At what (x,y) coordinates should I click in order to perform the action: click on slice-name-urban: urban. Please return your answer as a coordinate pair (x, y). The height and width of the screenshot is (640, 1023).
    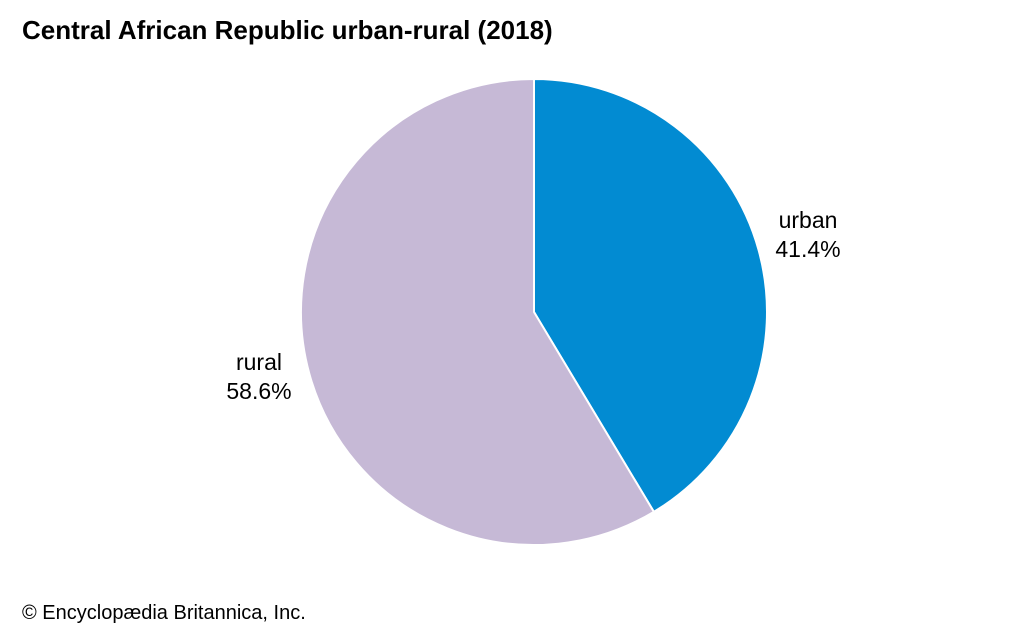
    Looking at the image, I should click on (808, 220).